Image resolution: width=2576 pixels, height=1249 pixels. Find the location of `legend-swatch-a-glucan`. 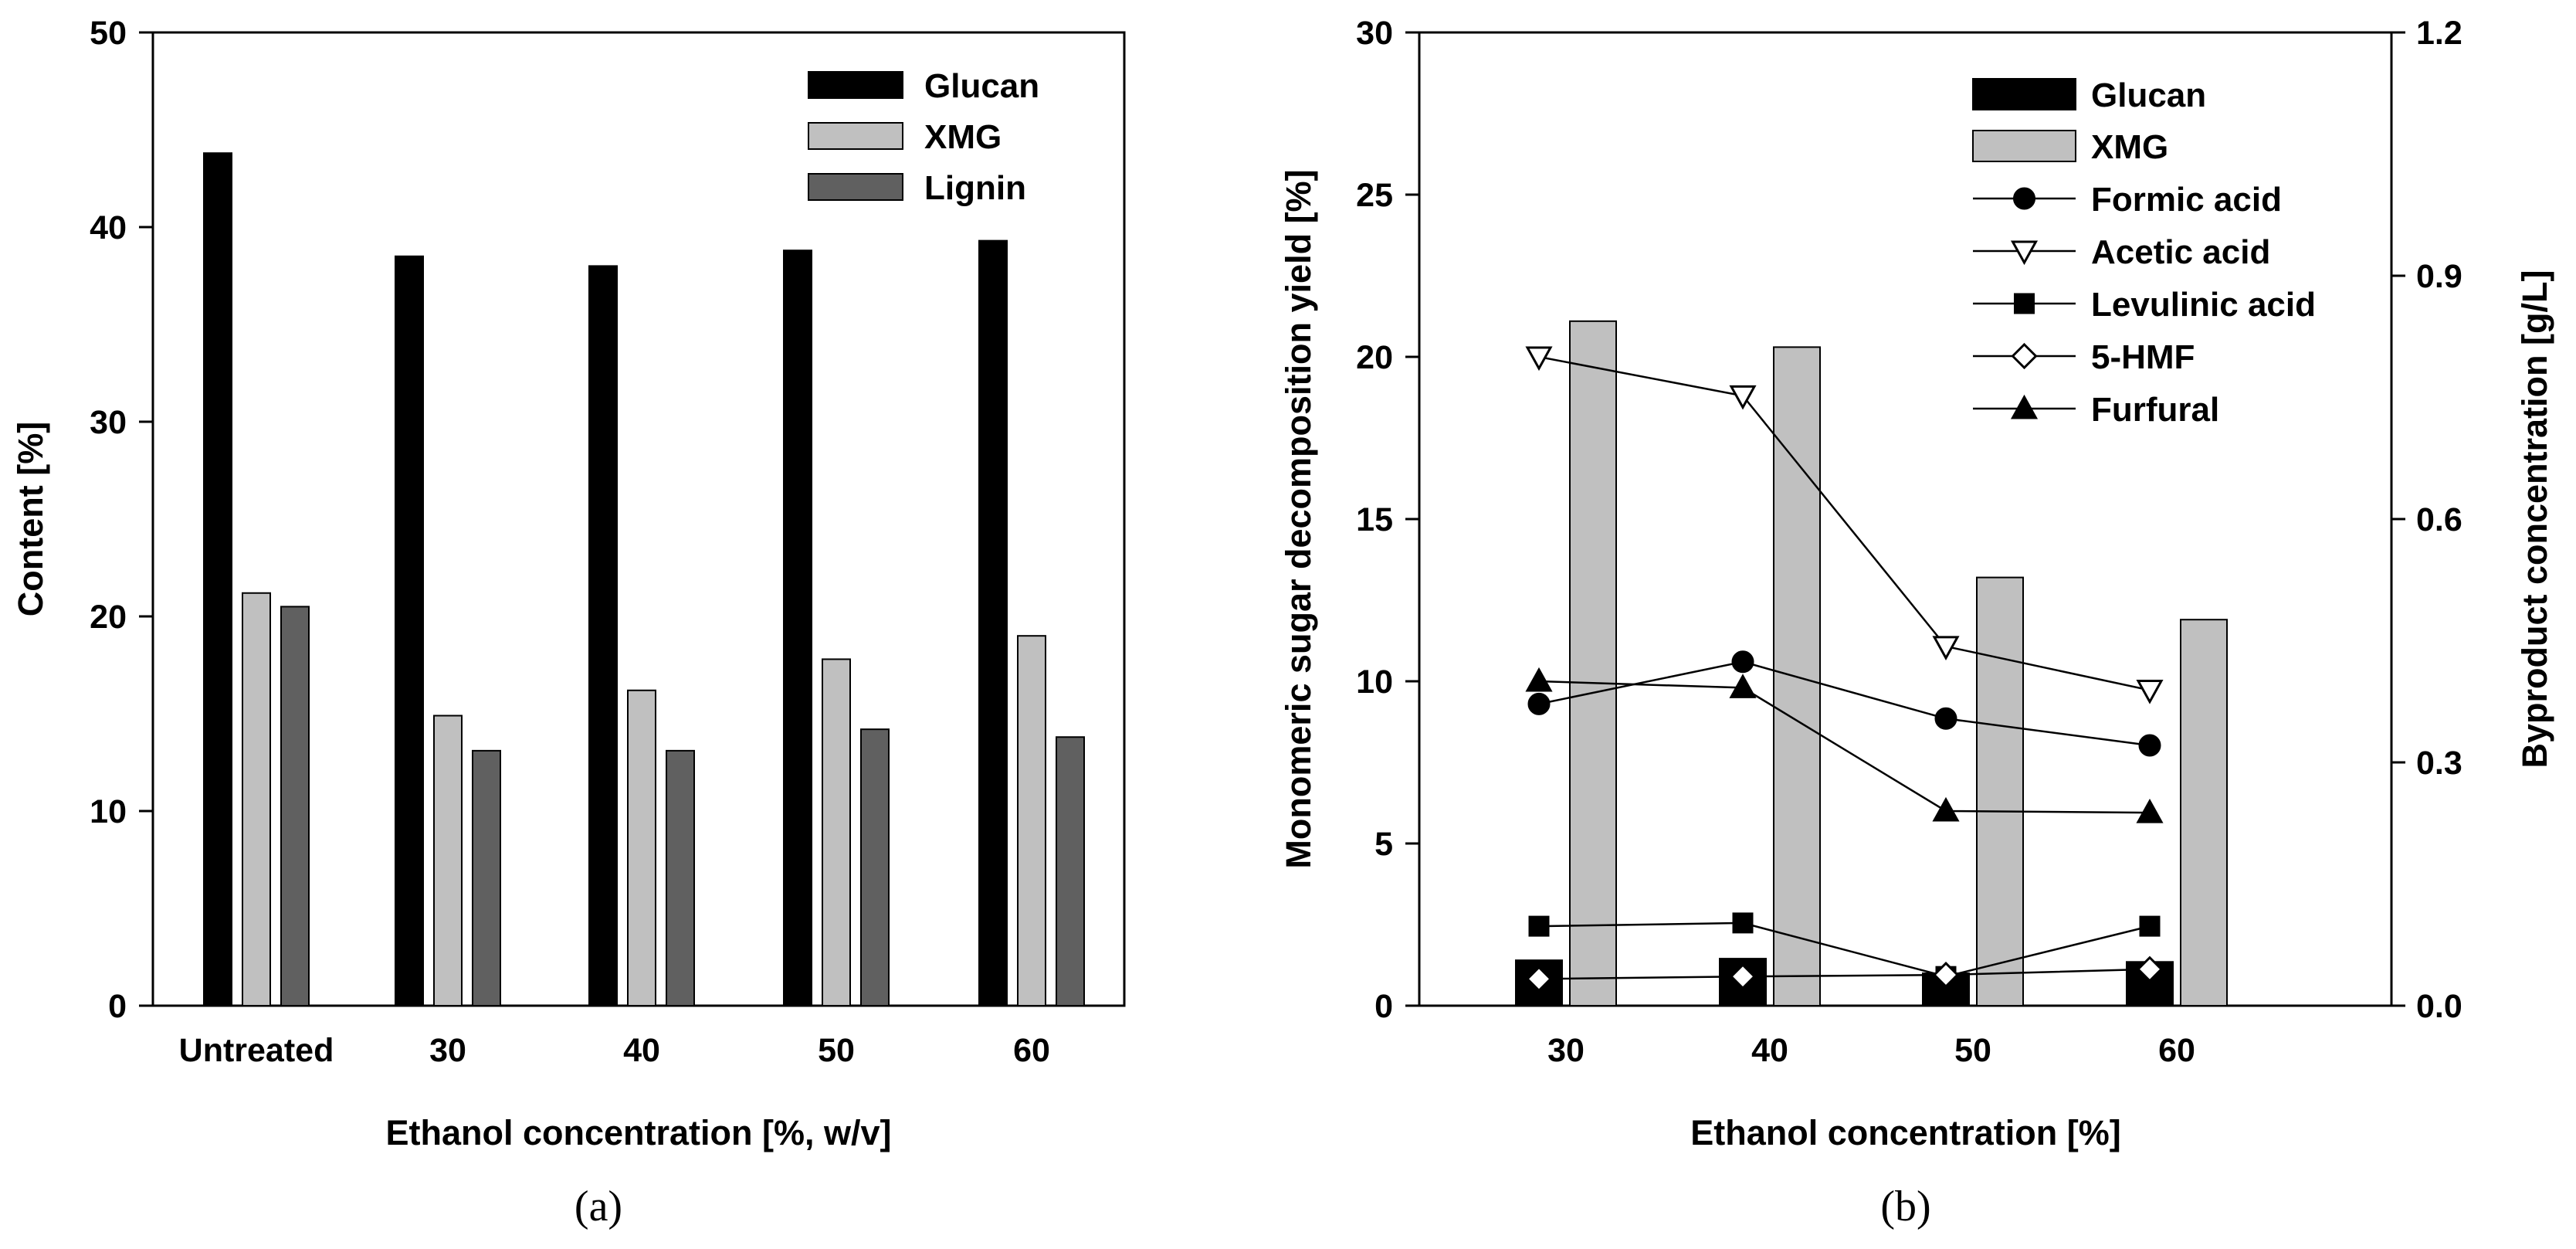

legend-swatch-a-glucan is located at coordinates (855, 85).